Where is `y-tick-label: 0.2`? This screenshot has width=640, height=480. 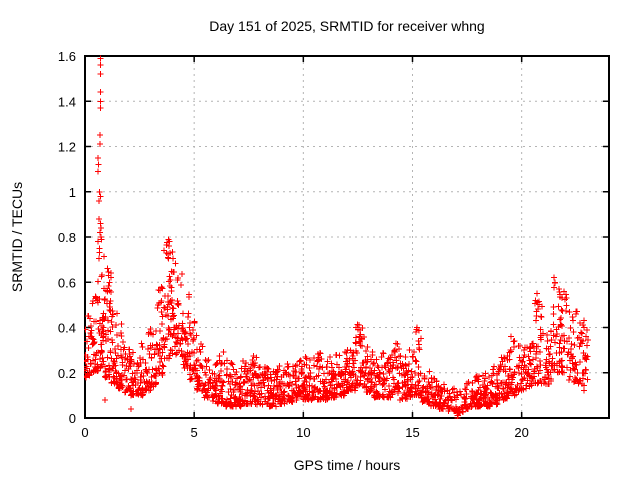
y-tick-label: 0.2 is located at coordinates (67, 373).